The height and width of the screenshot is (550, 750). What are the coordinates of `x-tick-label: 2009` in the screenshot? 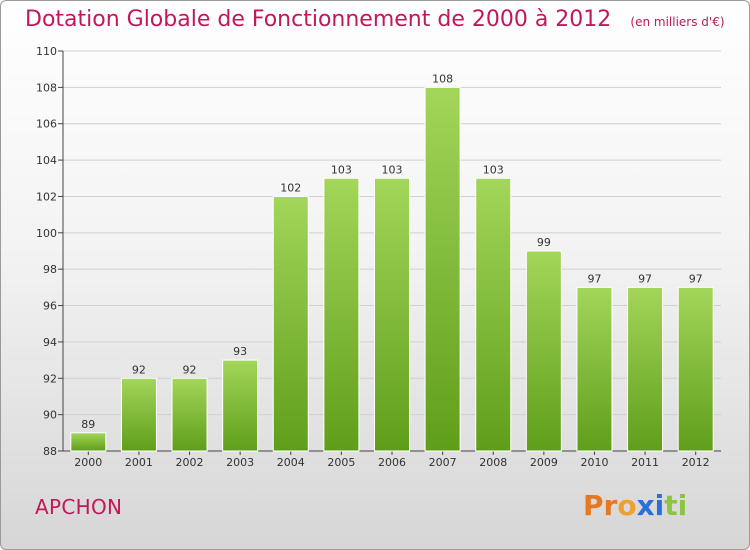 It's located at (544, 462).